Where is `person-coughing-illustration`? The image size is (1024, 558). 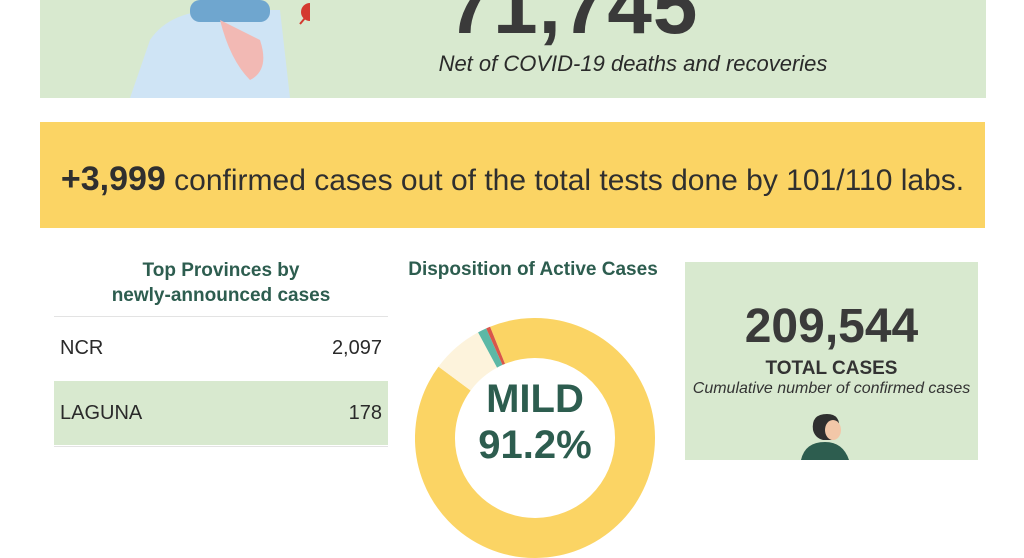
person-coughing-illustration is located at coordinates (220, 49).